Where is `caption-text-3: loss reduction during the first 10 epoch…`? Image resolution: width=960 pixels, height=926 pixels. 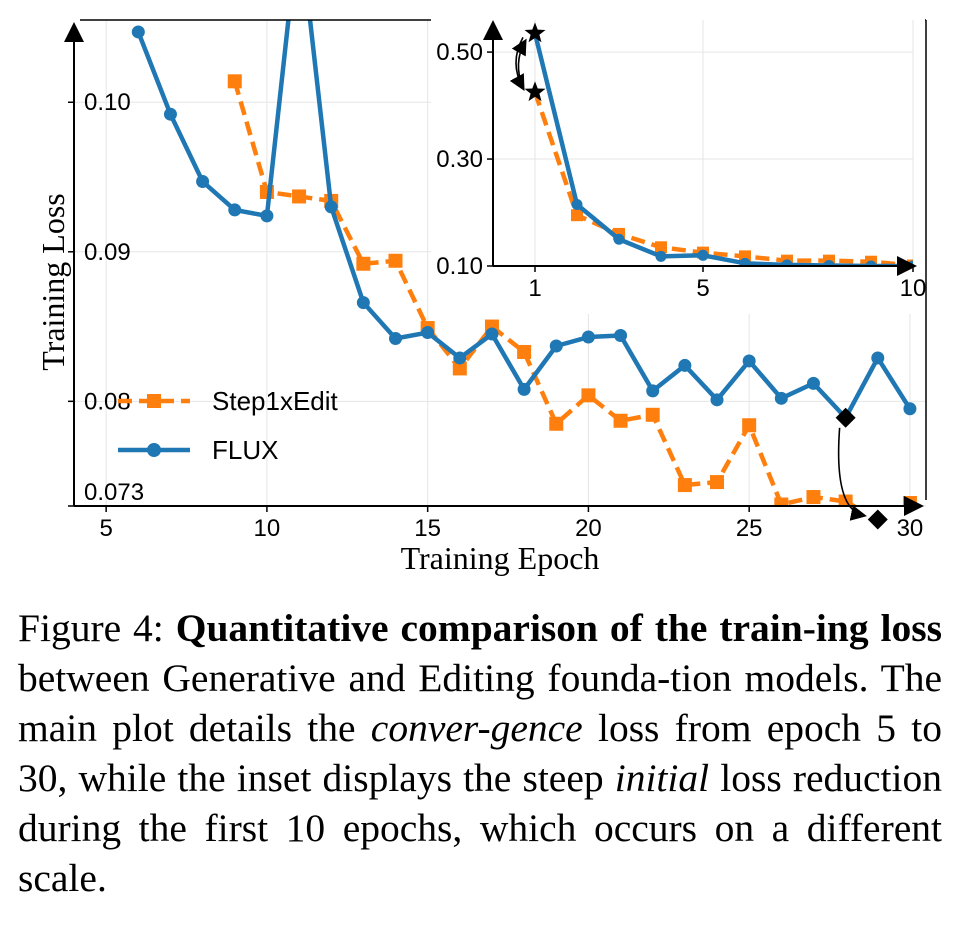
caption-text-3: loss reduction during the first 10 epoch… is located at coordinates (480, 828).